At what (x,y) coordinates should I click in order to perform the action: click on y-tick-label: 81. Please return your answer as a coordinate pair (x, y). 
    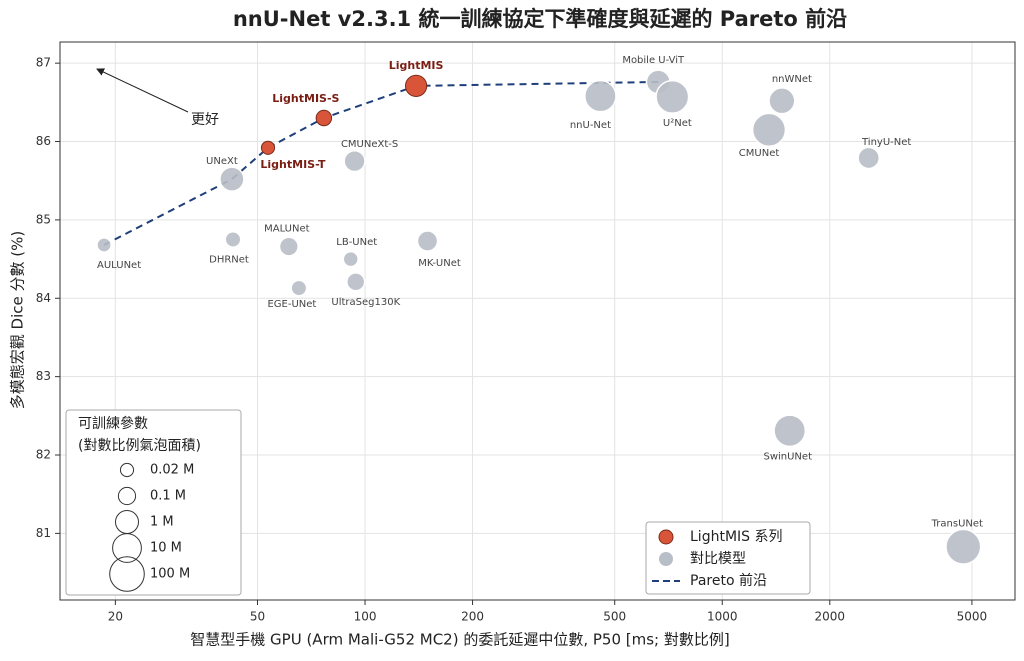
    Looking at the image, I should click on (43, 533).